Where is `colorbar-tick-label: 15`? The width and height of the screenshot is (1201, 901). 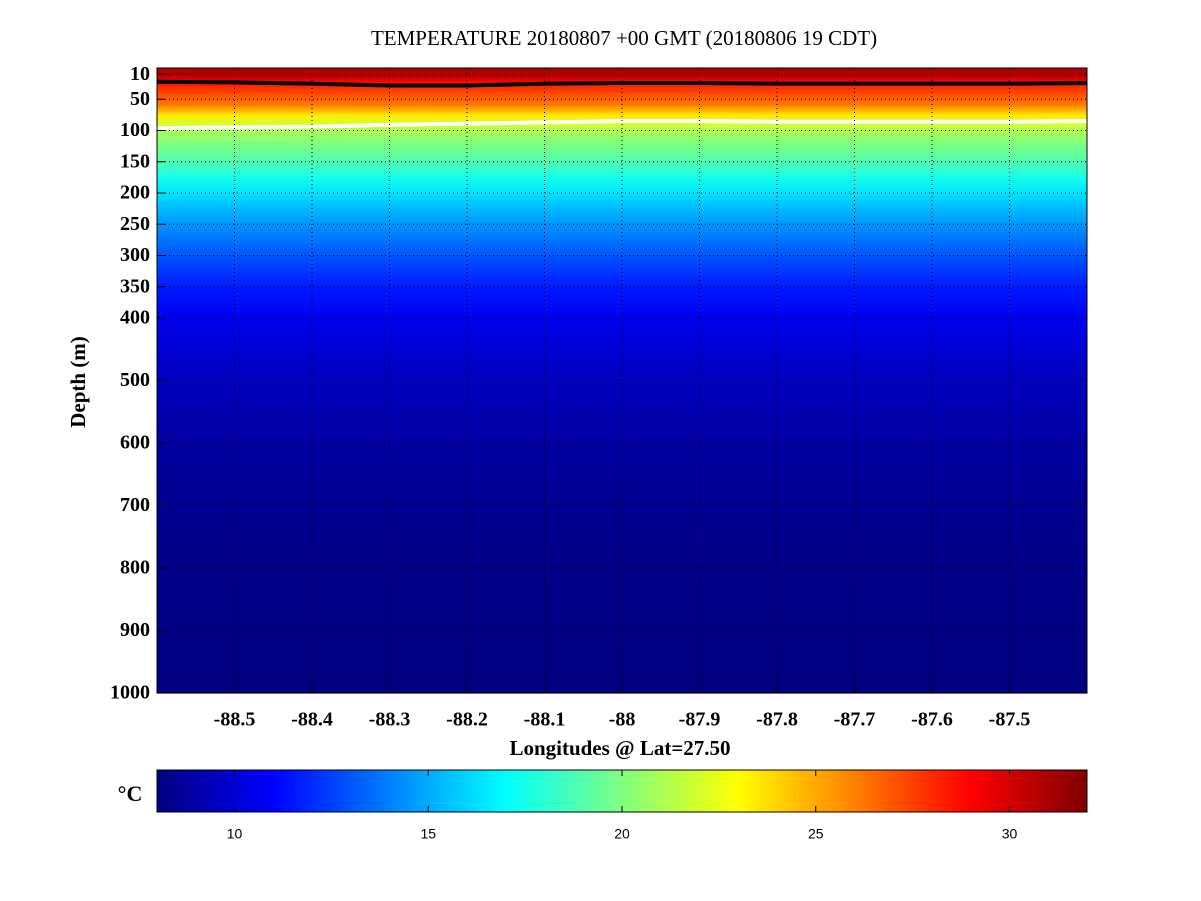
colorbar-tick-label: 15 is located at coordinates (428, 834).